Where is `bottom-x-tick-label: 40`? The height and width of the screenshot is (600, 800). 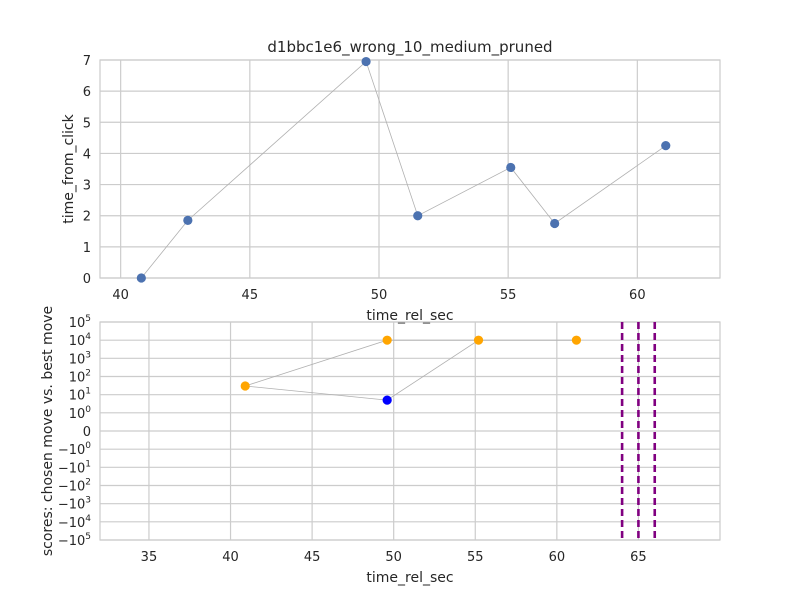
bottom-x-tick-label: 40 is located at coordinates (230, 557).